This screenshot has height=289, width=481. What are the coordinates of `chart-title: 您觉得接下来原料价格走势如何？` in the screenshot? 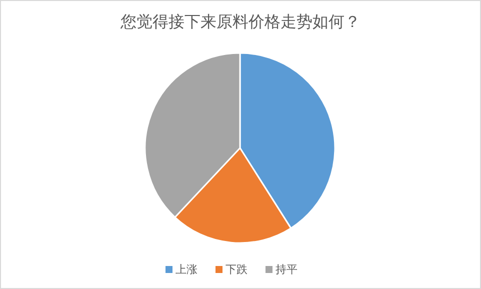 It's located at (240, 21).